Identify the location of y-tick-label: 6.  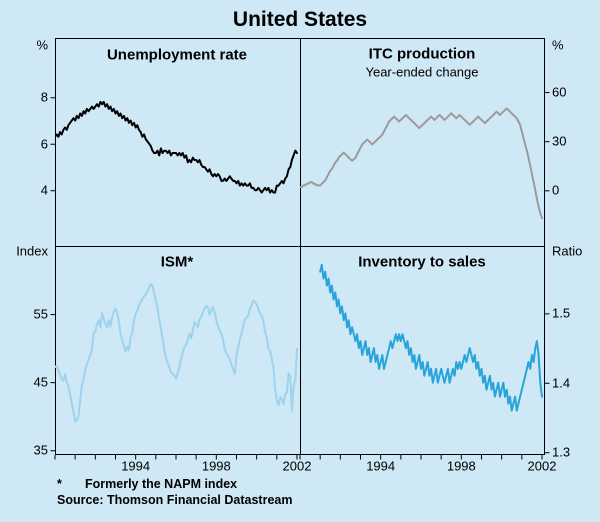
(44, 144).